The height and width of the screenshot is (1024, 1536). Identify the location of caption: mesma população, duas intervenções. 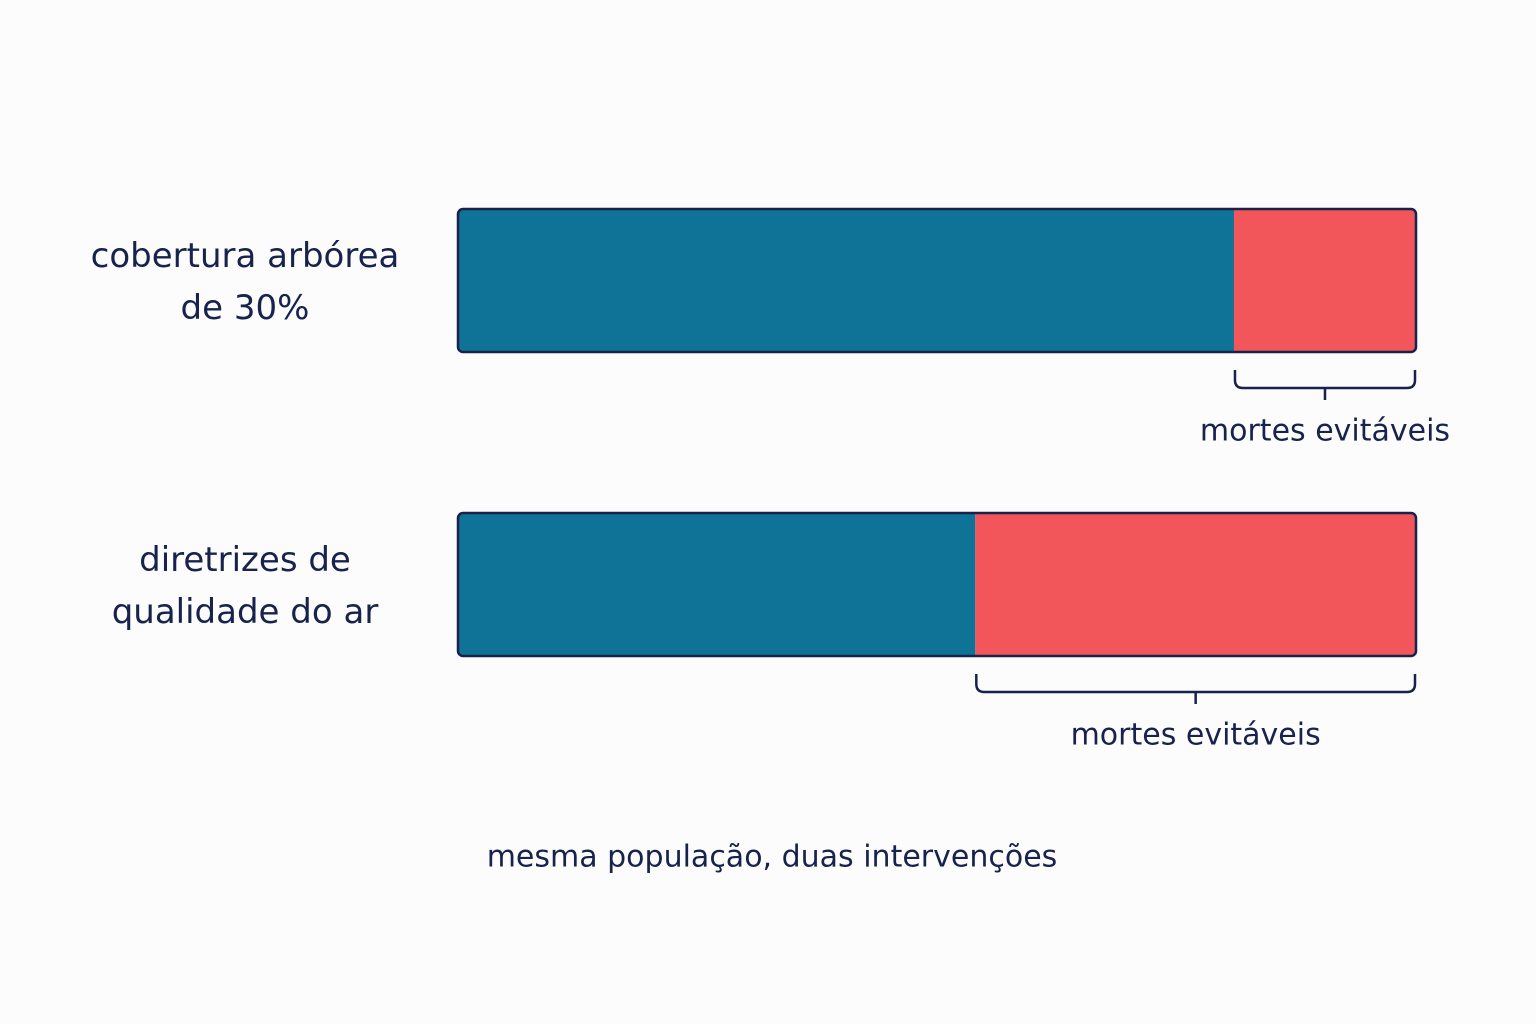
(772, 857).